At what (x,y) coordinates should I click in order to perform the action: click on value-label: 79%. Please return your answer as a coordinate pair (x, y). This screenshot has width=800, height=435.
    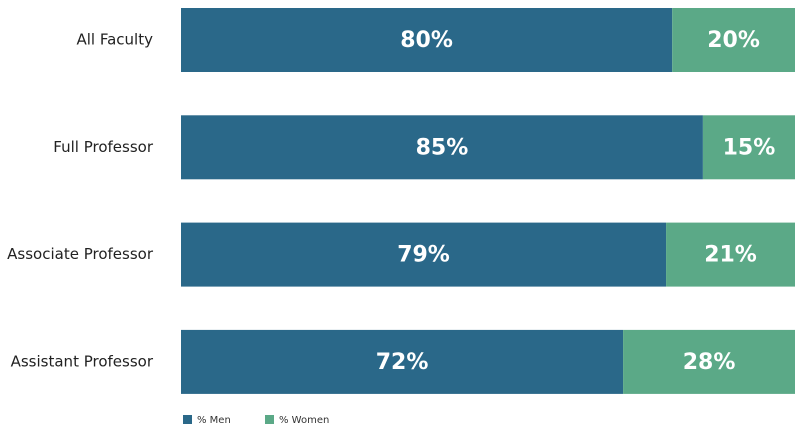
    Looking at the image, I should click on (423, 255).